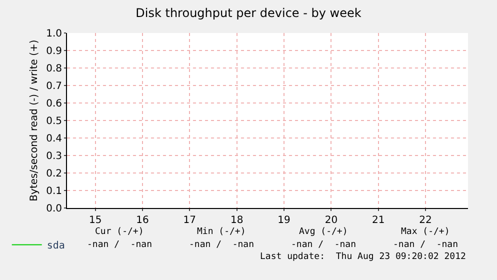 This screenshot has height=280, width=497. I want to click on y-tick-label: 0.4, so click(54, 139).